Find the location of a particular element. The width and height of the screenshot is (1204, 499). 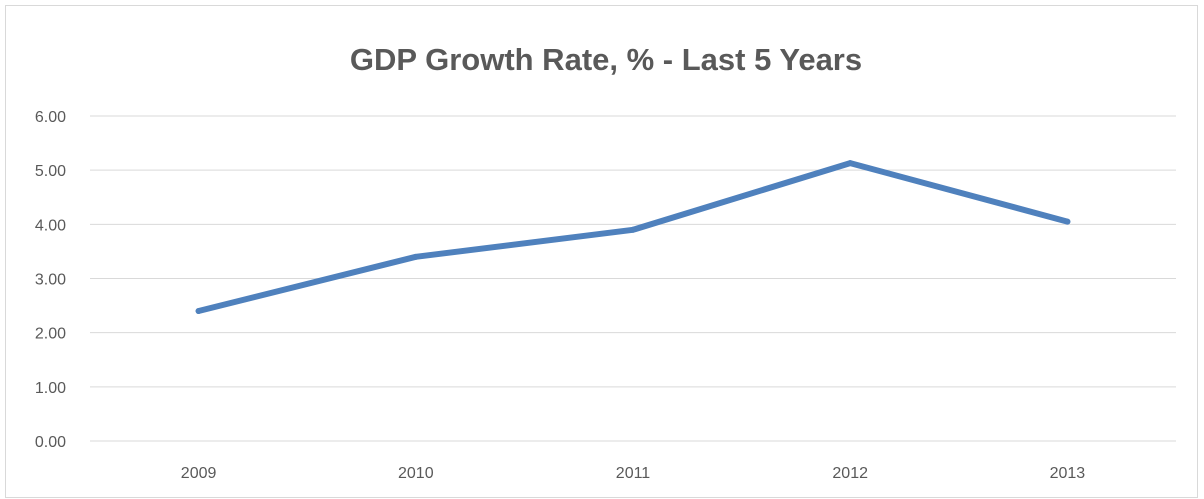

y-tick-label: 6.00 is located at coordinates (50, 117).